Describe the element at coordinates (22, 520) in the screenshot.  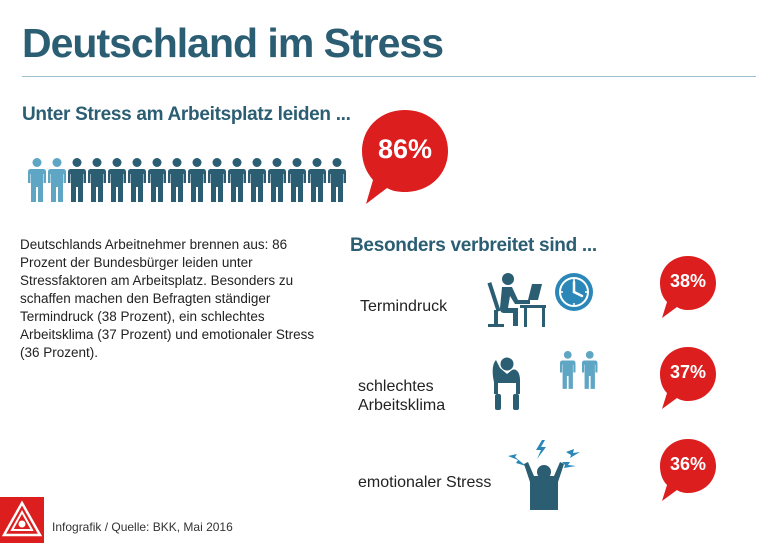
I see `ig-metall-logo` at that location.